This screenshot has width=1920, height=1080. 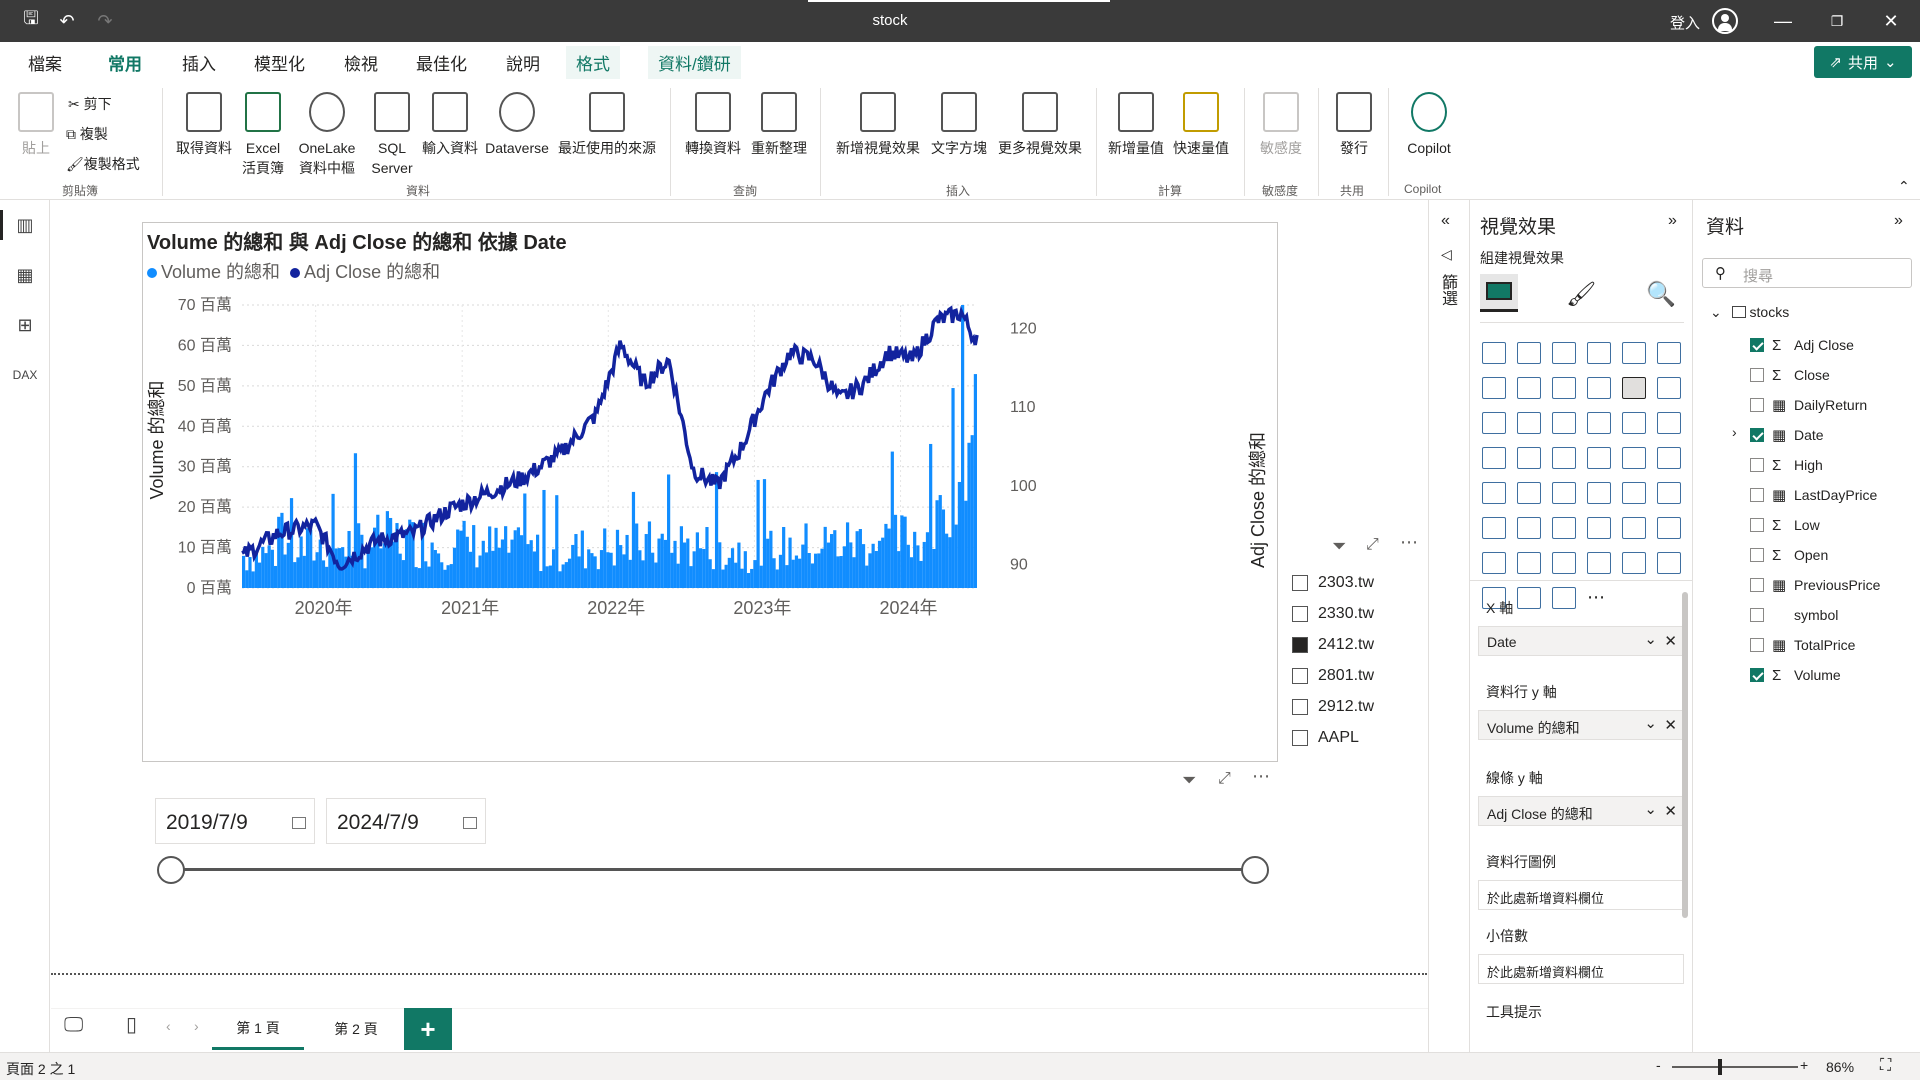 What do you see at coordinates (428, 1029) in the screenshot?
I see `add-page-button: +` at bounding box center [428, 1029].